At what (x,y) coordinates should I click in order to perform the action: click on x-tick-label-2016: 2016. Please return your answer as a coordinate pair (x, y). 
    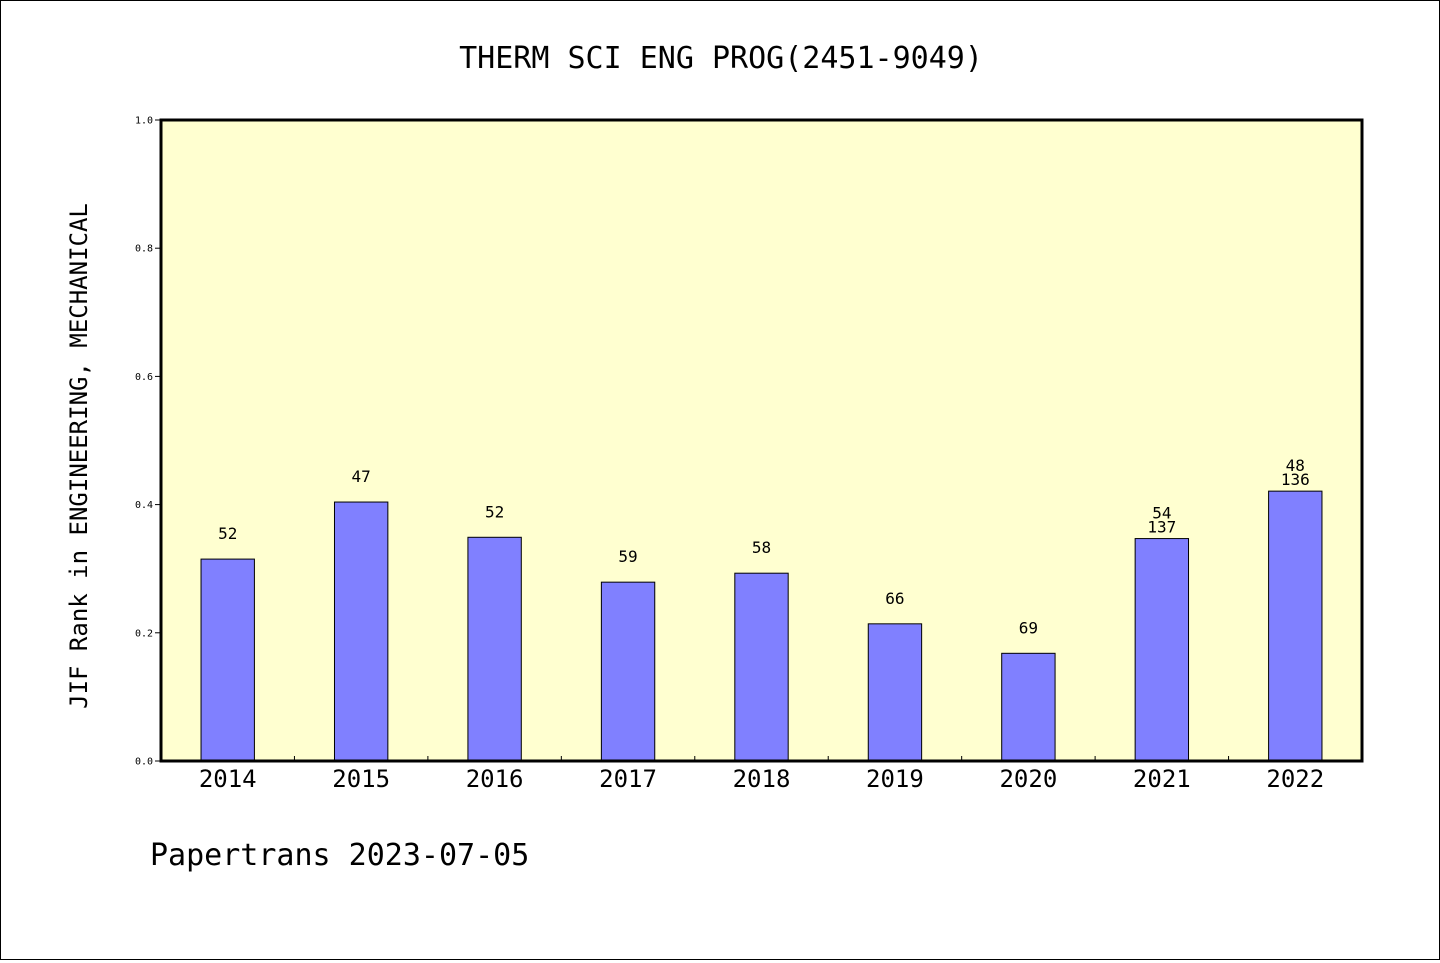
    Looking at the image, I should click on (495, 779).